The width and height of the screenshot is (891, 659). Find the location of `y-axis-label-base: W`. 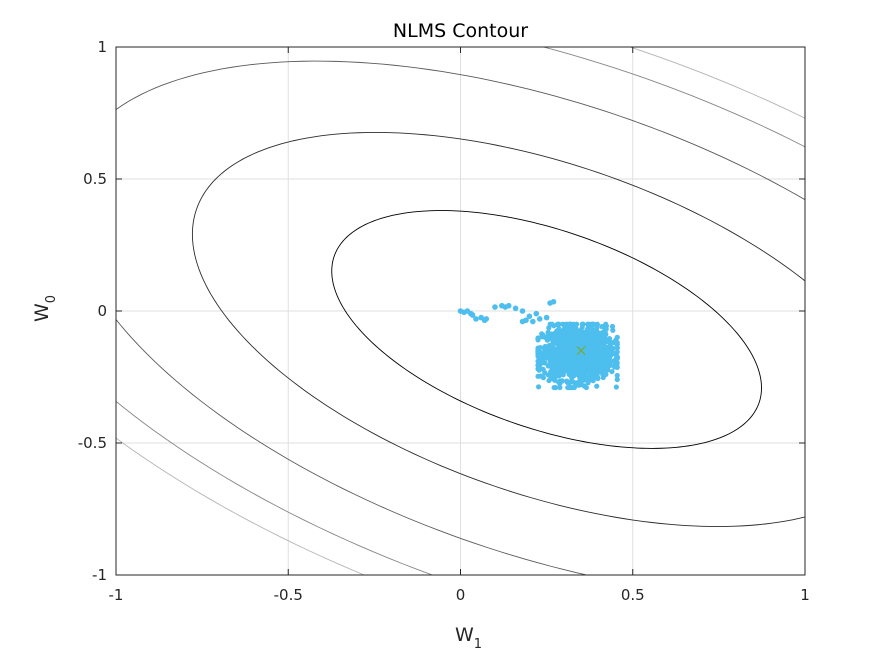

y-axis-label-base: W is located at coordinates (42, 312).